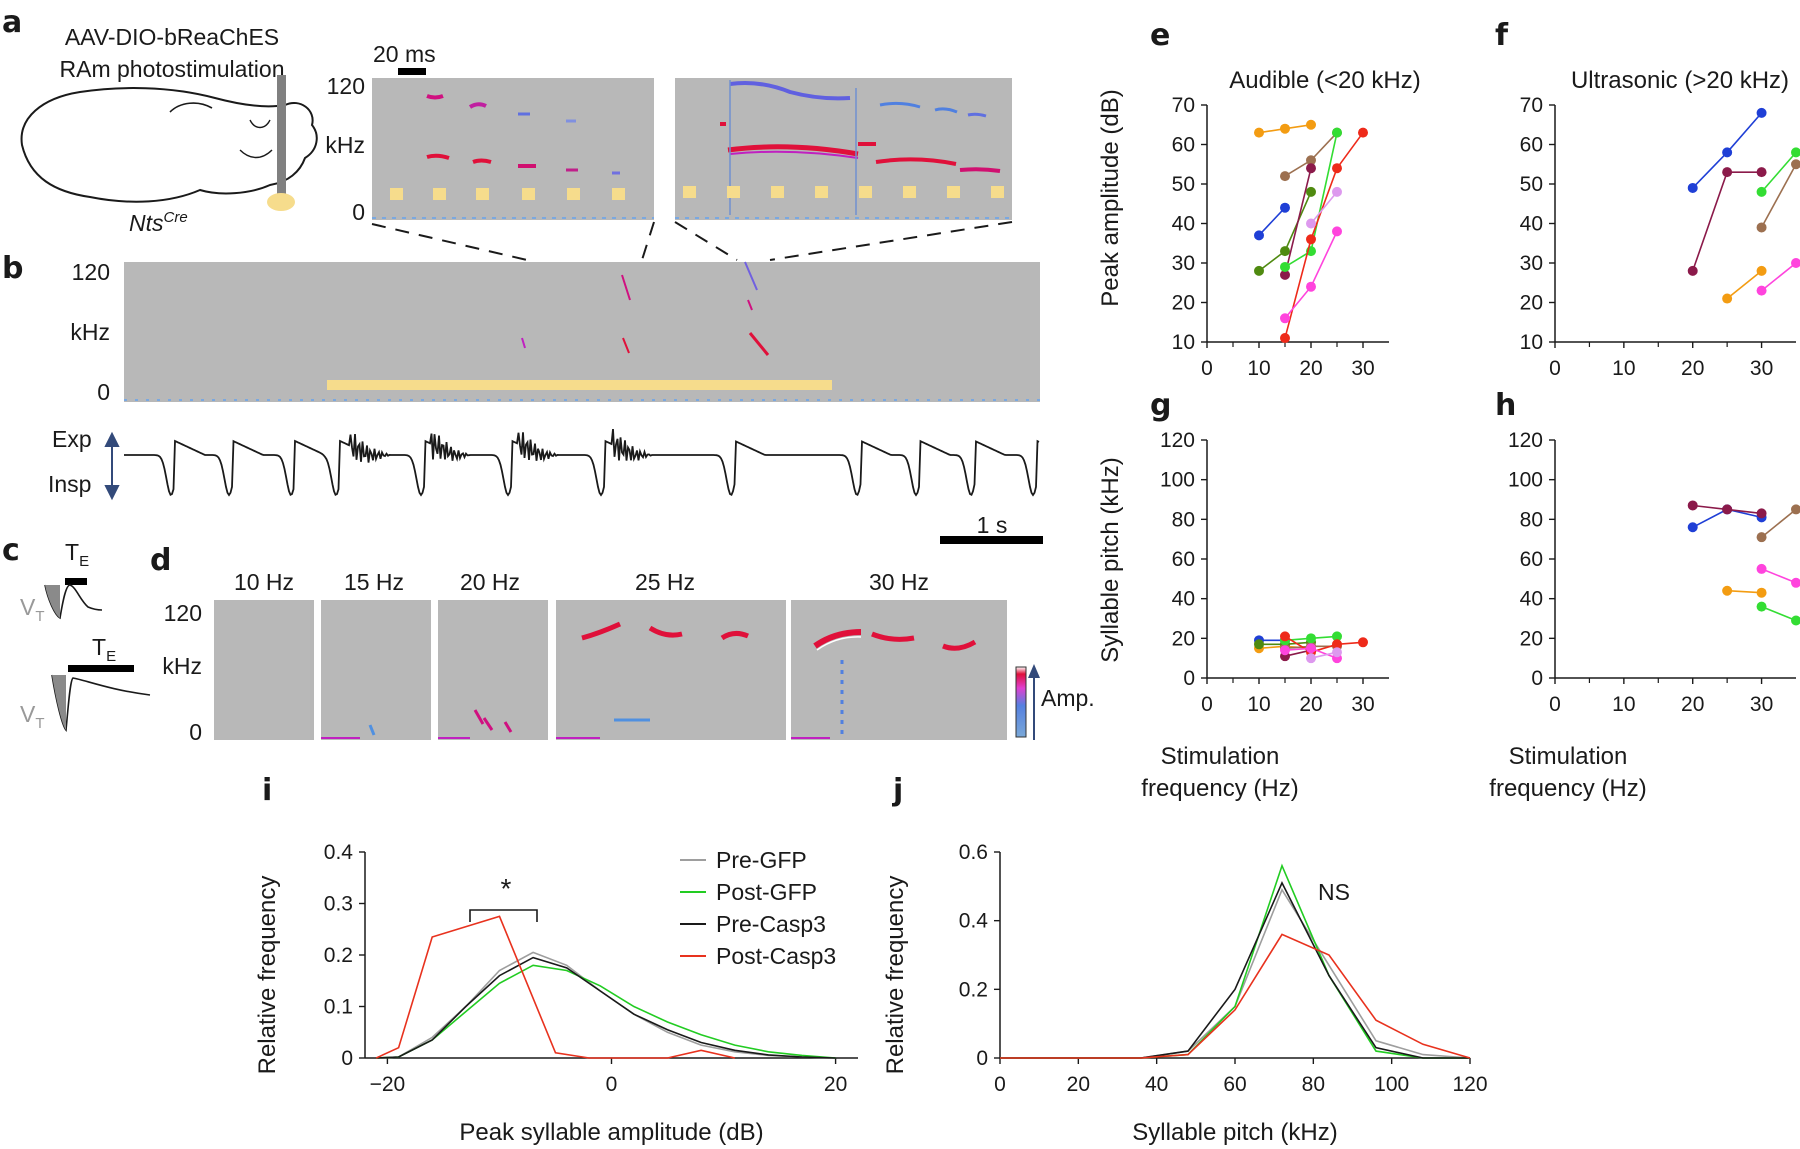 The height and width of the screenshot is (1149, 1800). Describe the element at coordinates (776, 956) in the screenshot. I see `legend-post-casp3: Post-Casp3` at that location.